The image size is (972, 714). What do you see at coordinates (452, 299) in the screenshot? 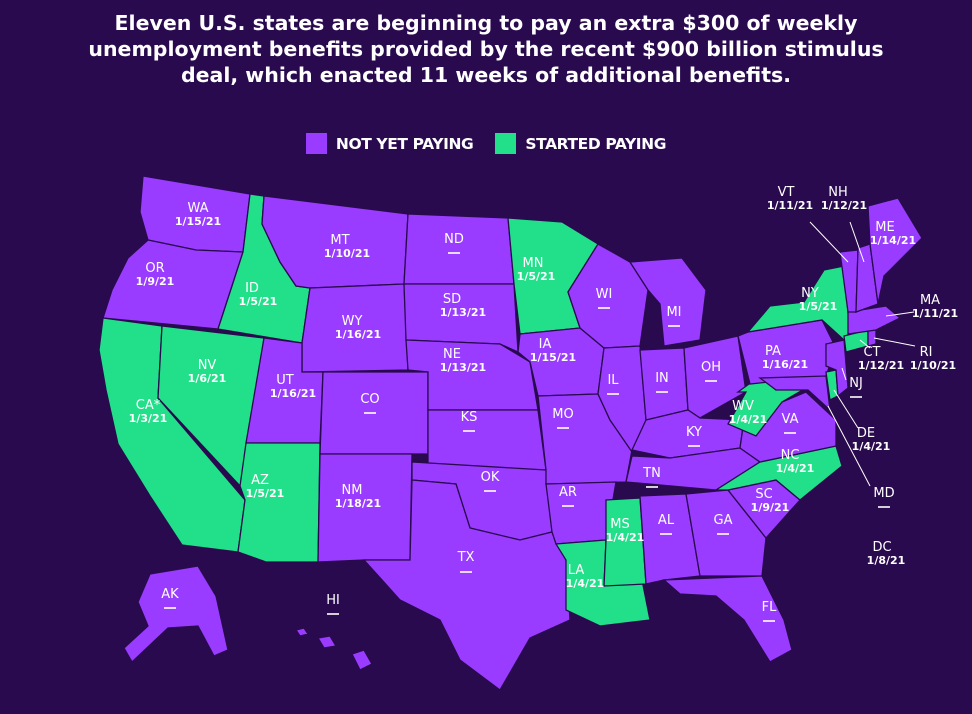
I see `state-abbr-sd: SD` at bounding box center [452, 299].